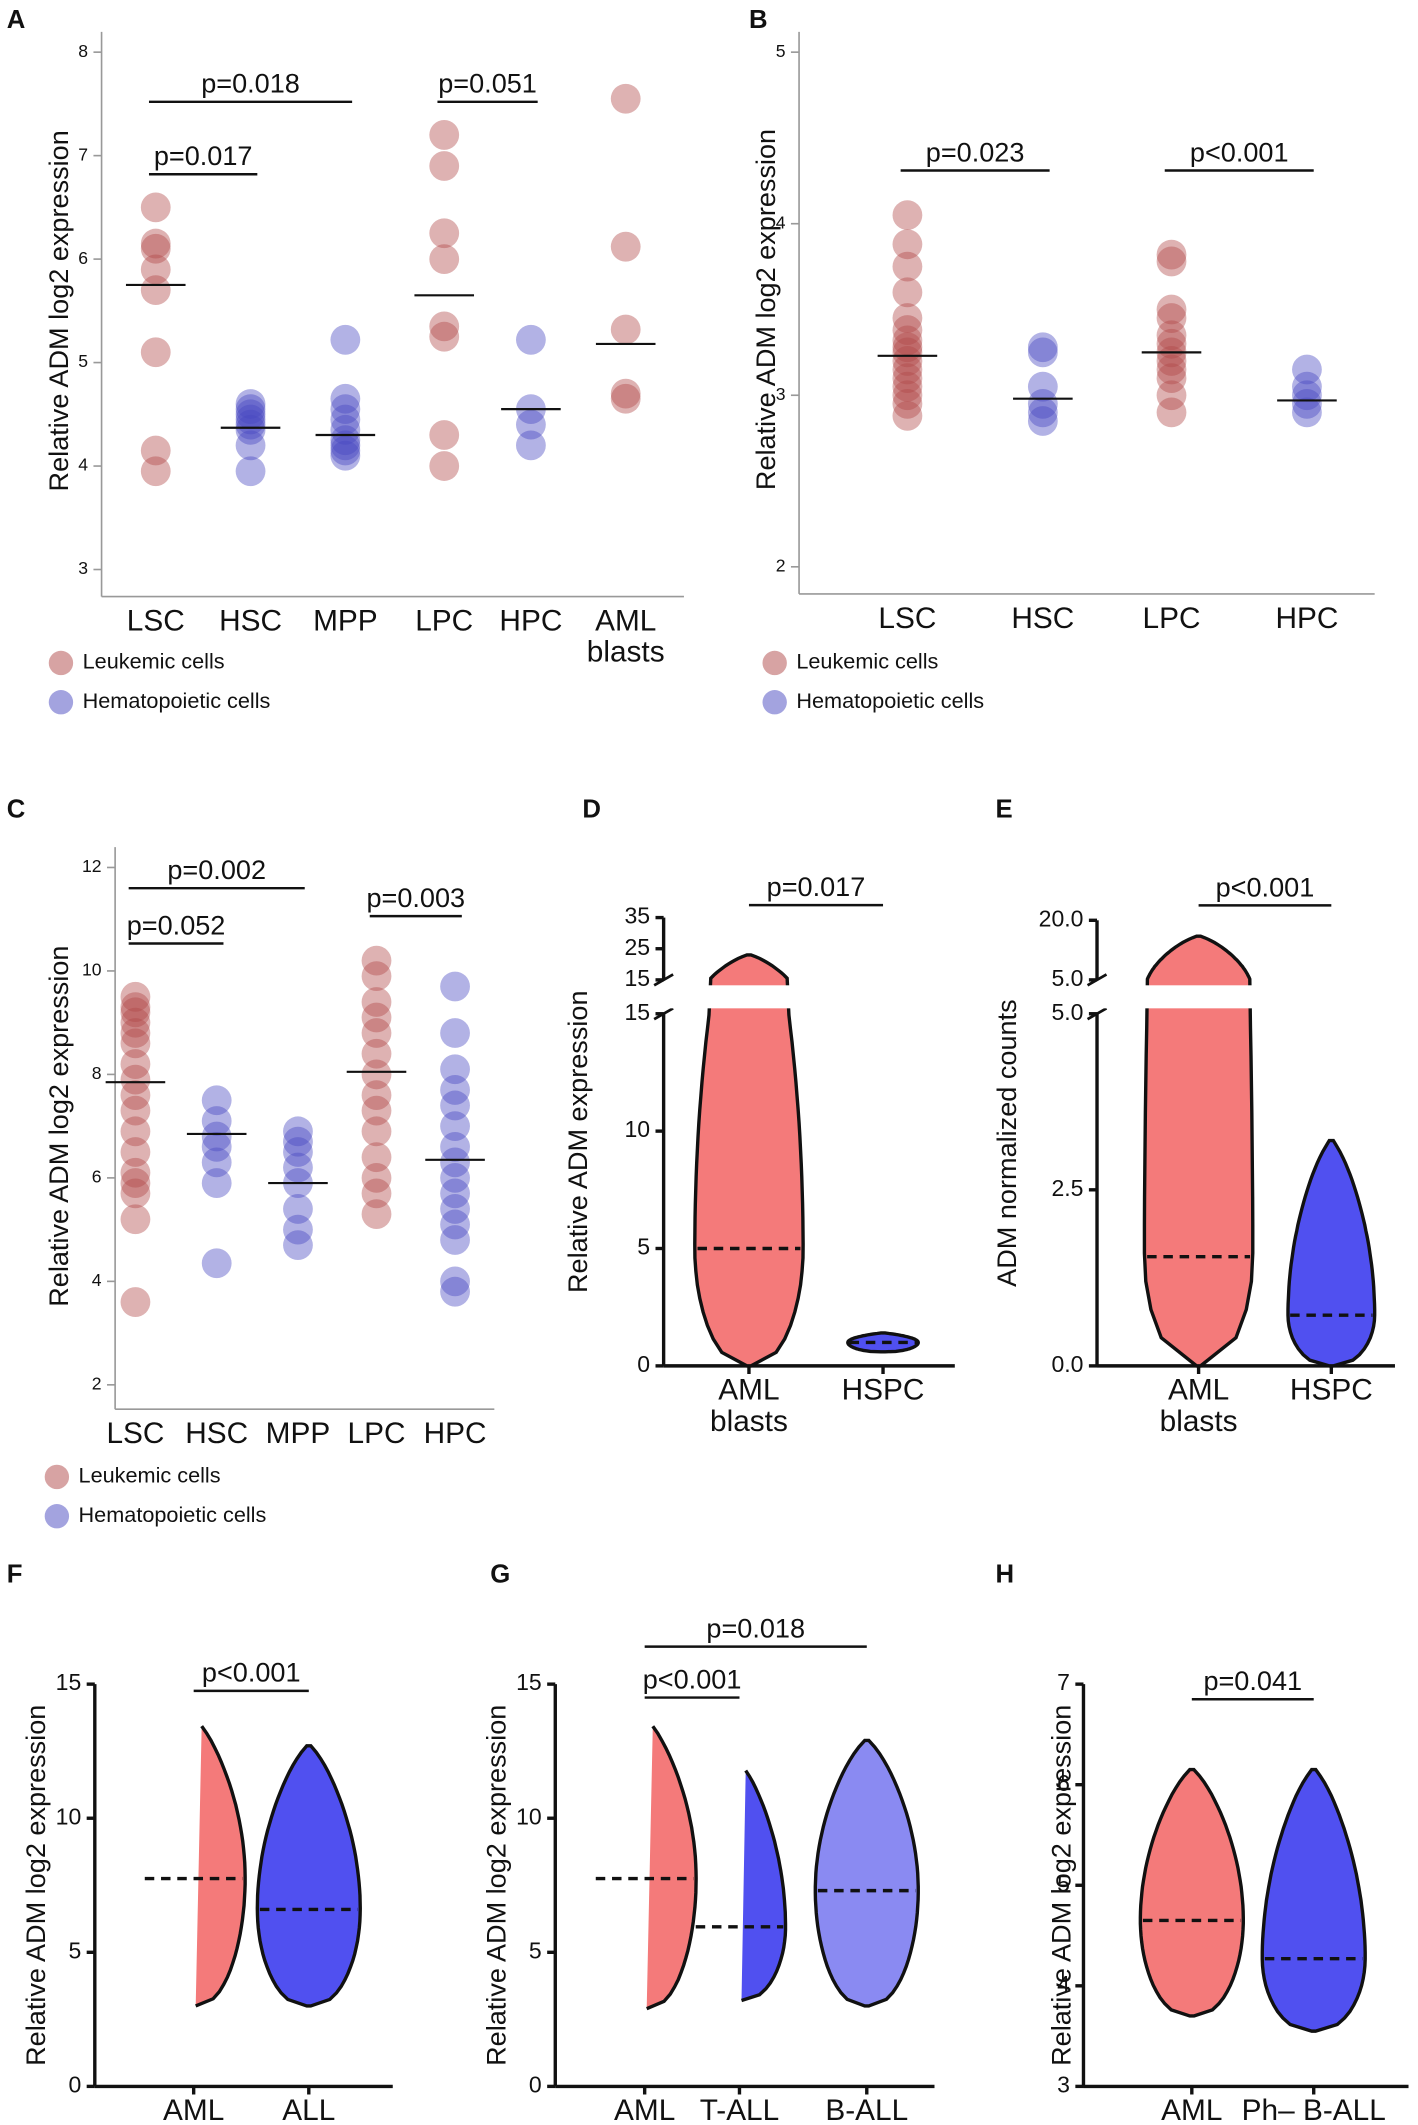  What do you see at coordinates (577, 1141) in the screenshot?
I see `y-axis-label: Relative ADM expression` at bounding box center [577, 1141].